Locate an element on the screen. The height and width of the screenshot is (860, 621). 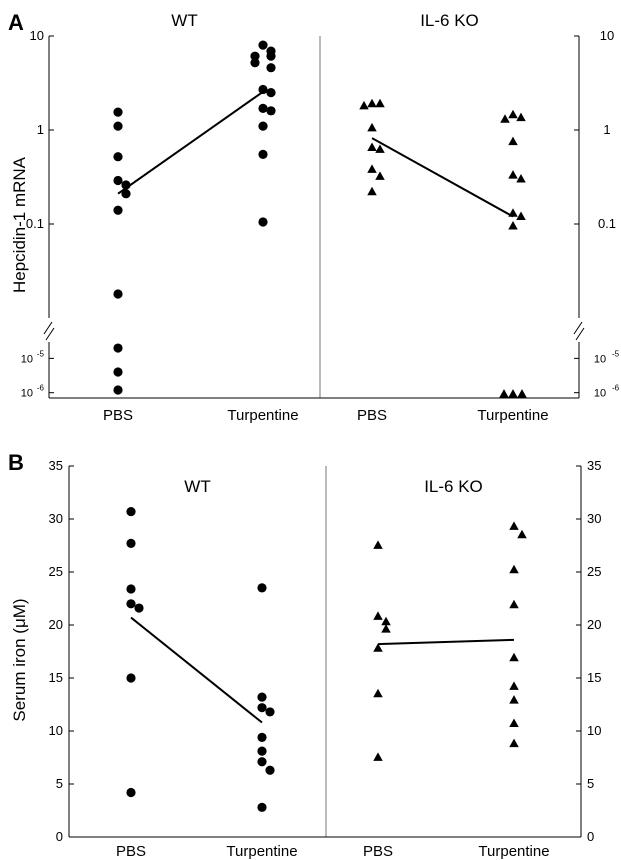
y-tick-label-b: 15 is located at coordinates (56, 677).